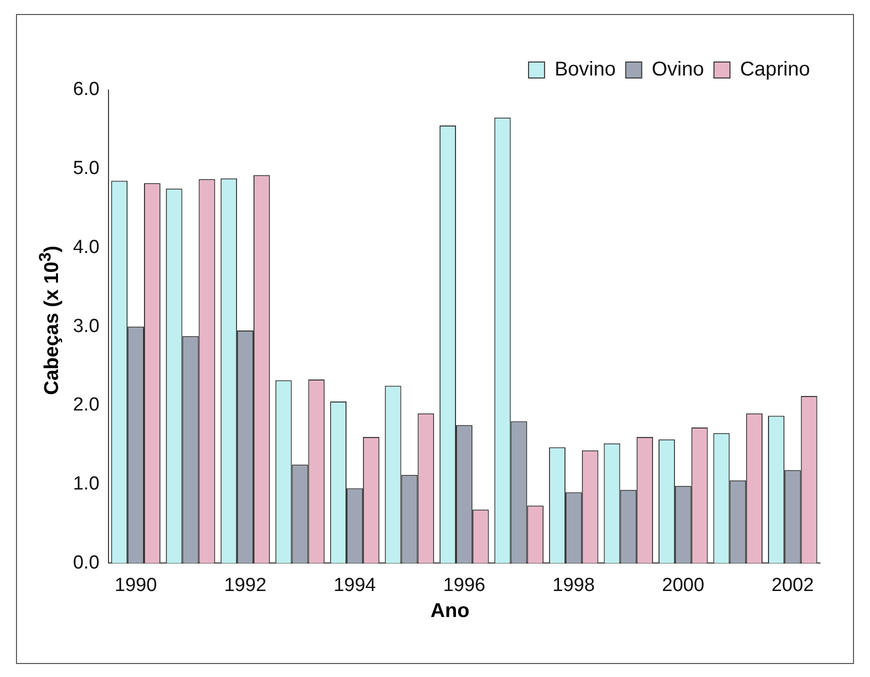 This screenshot has height=677, width=870. Describe the element at coordinates (86, 405) in the screenshot. I see `y-tick-label: 2.0` at that location.